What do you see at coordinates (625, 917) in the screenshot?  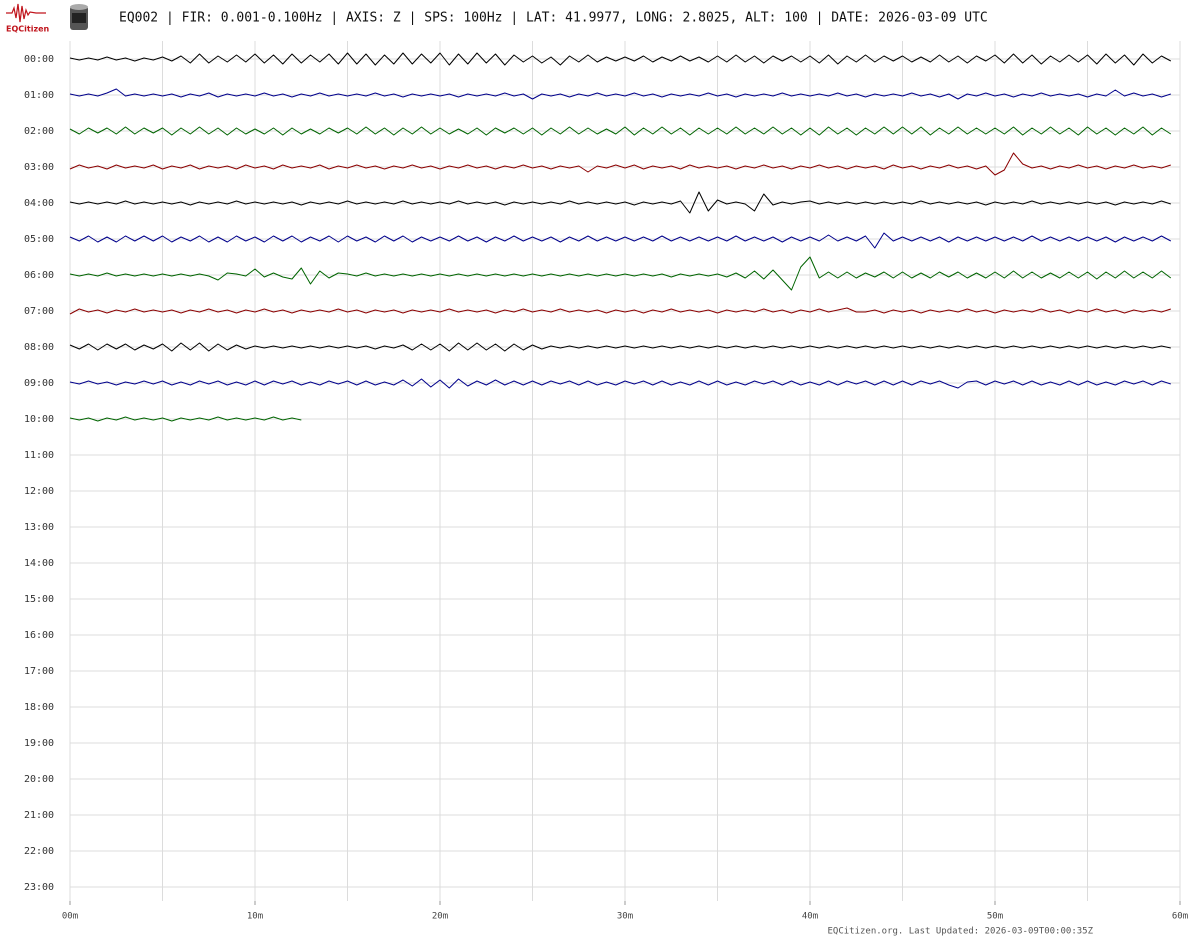 I see `x-tick-label: 30m` at bounding box center [625, 917].